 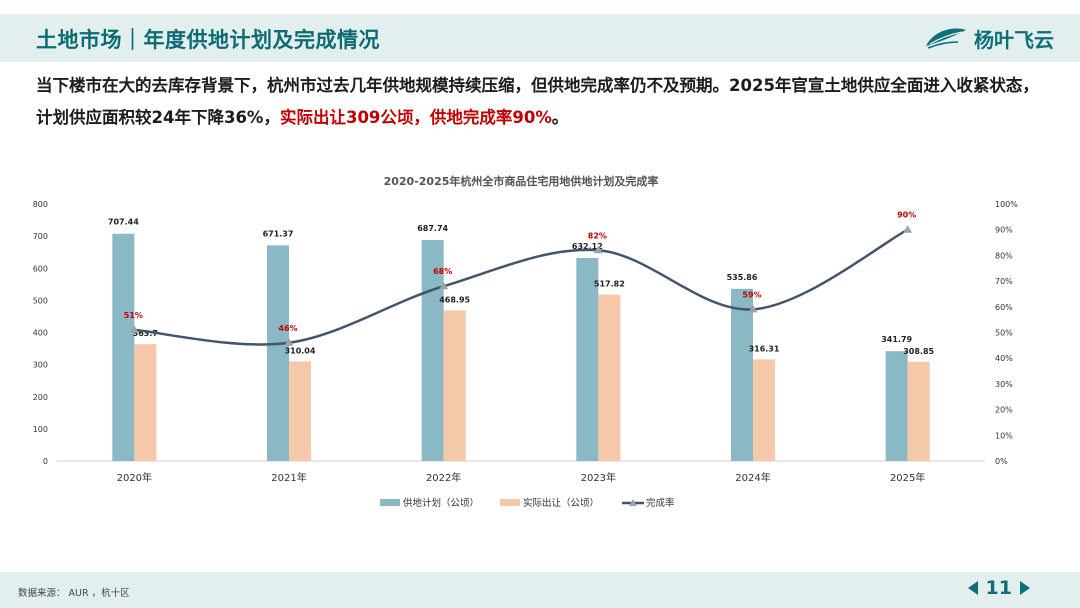 What do you see at coordinates (521, 181) in the screenshot?
I see `chart-title: 2020-2025年杭州全市商品住宅用地供地计划及完成率` at bounding box center [521, 181].